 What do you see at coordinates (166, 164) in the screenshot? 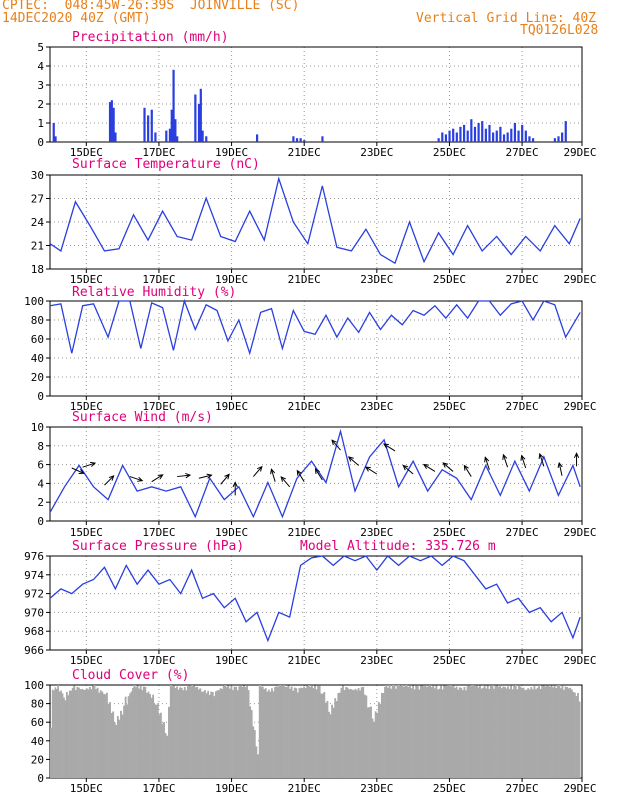
I see `temp-title: Surface Temperature (nC)` at bounding box center [166, 164].